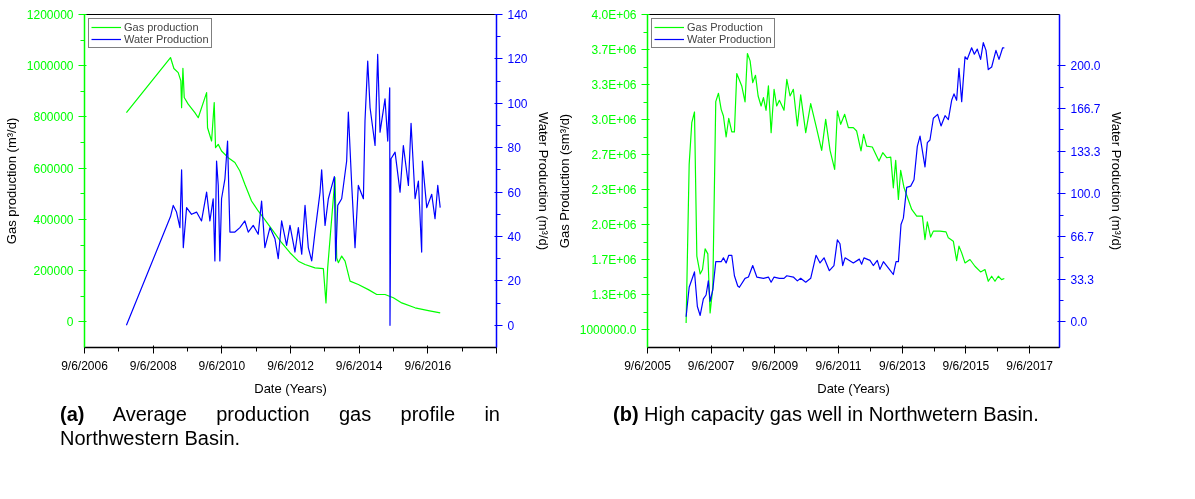  What do you see at coordinates (222, 365) in the screenshot?
I see `x-tick-label: 9/6/2010` at bounding box center [222, 365].